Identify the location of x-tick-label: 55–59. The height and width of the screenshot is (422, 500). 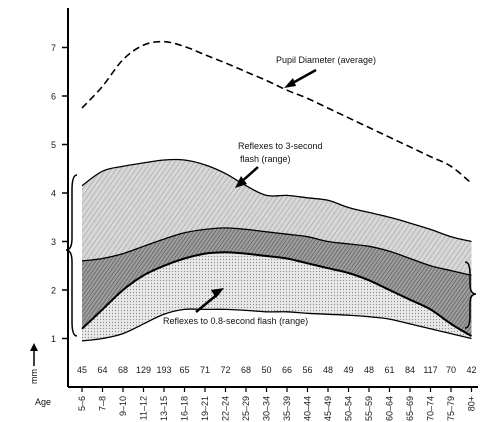
(369, 408).